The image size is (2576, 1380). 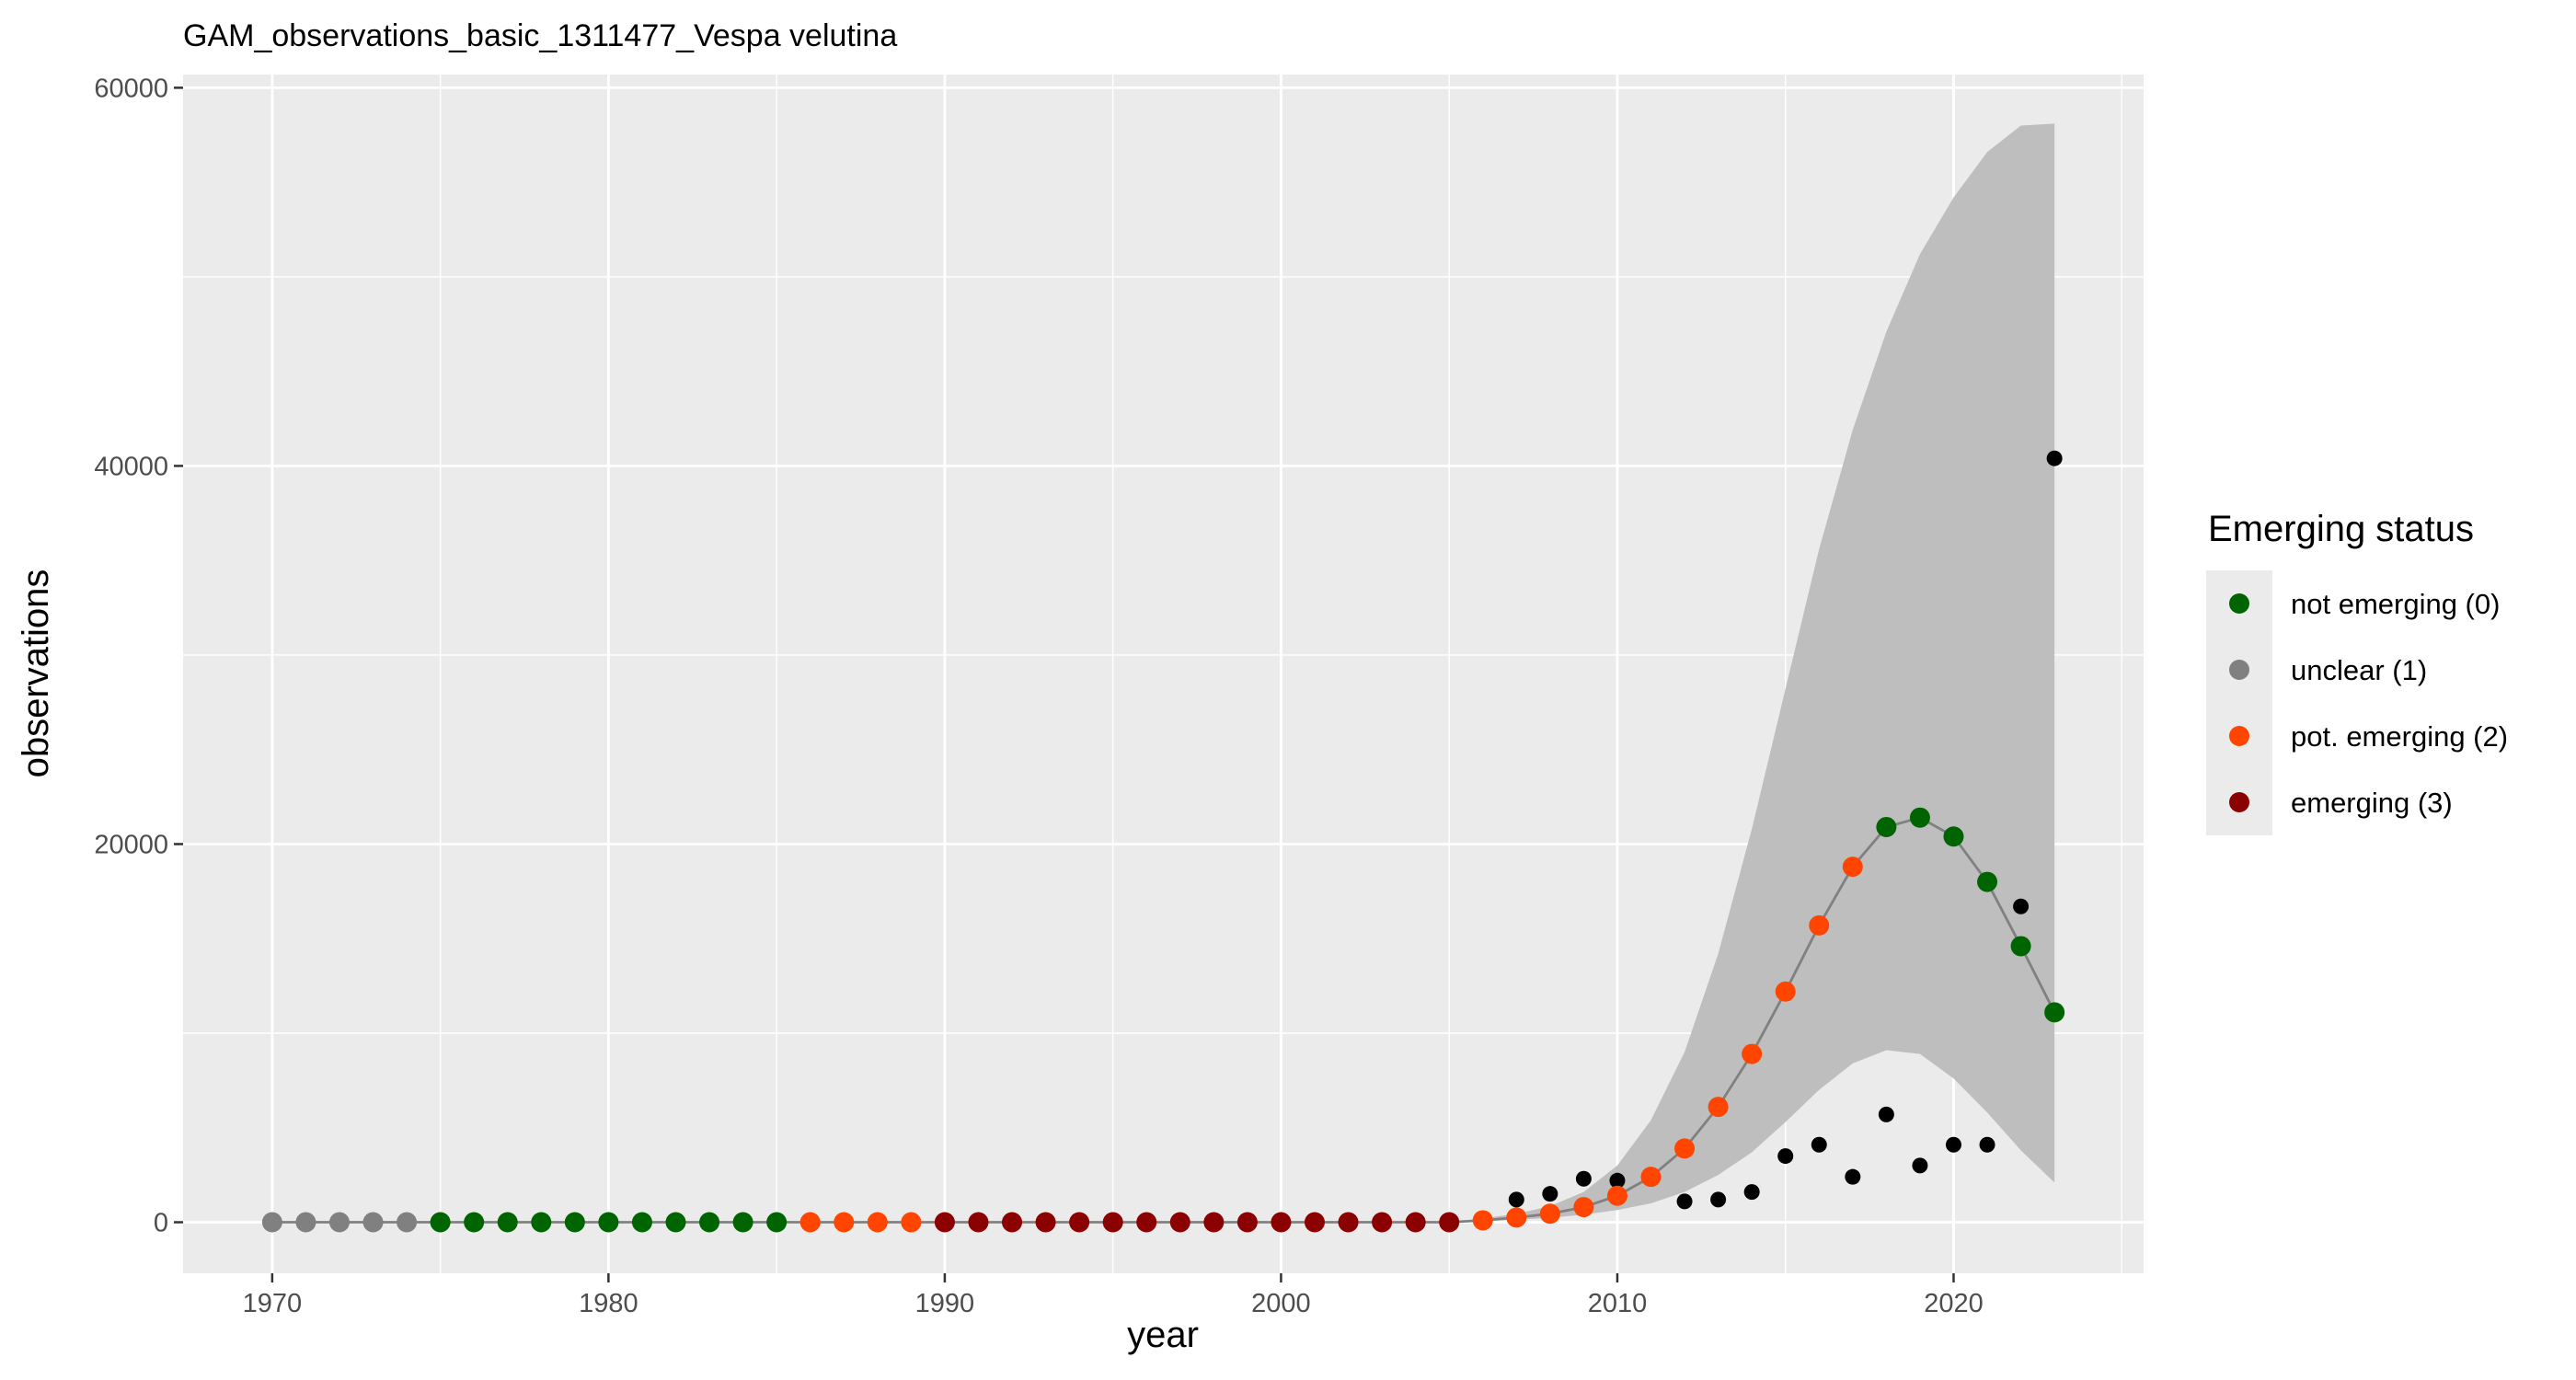 I want to click on x-tick-label: 2000, so click(x=1281, y=1303).